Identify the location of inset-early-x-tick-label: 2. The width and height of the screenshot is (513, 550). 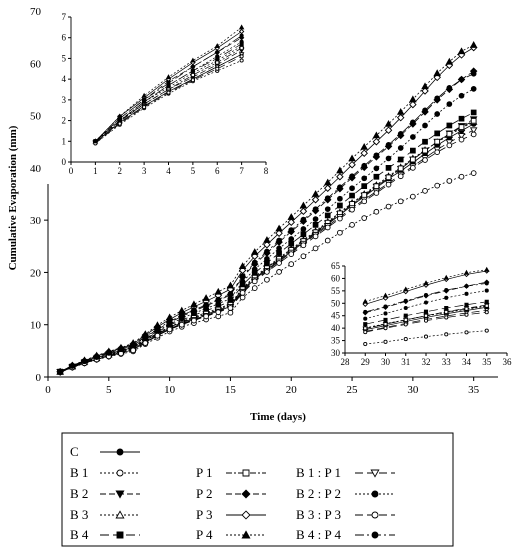
(120, 171).